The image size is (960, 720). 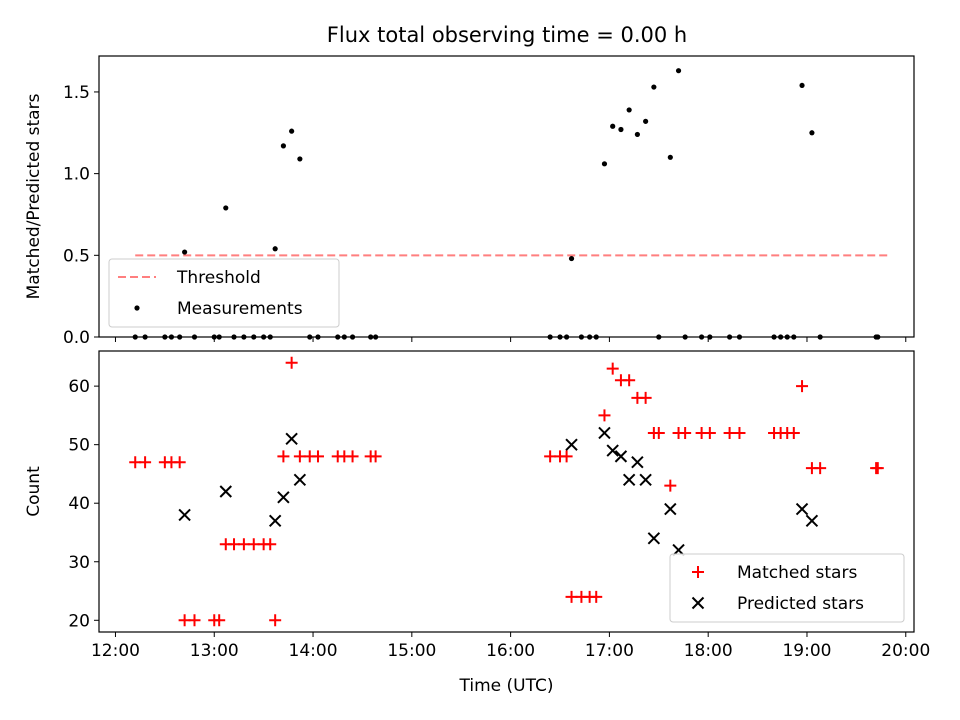 I want to click on y-axis-label: Count, so click(x=34, y=491).